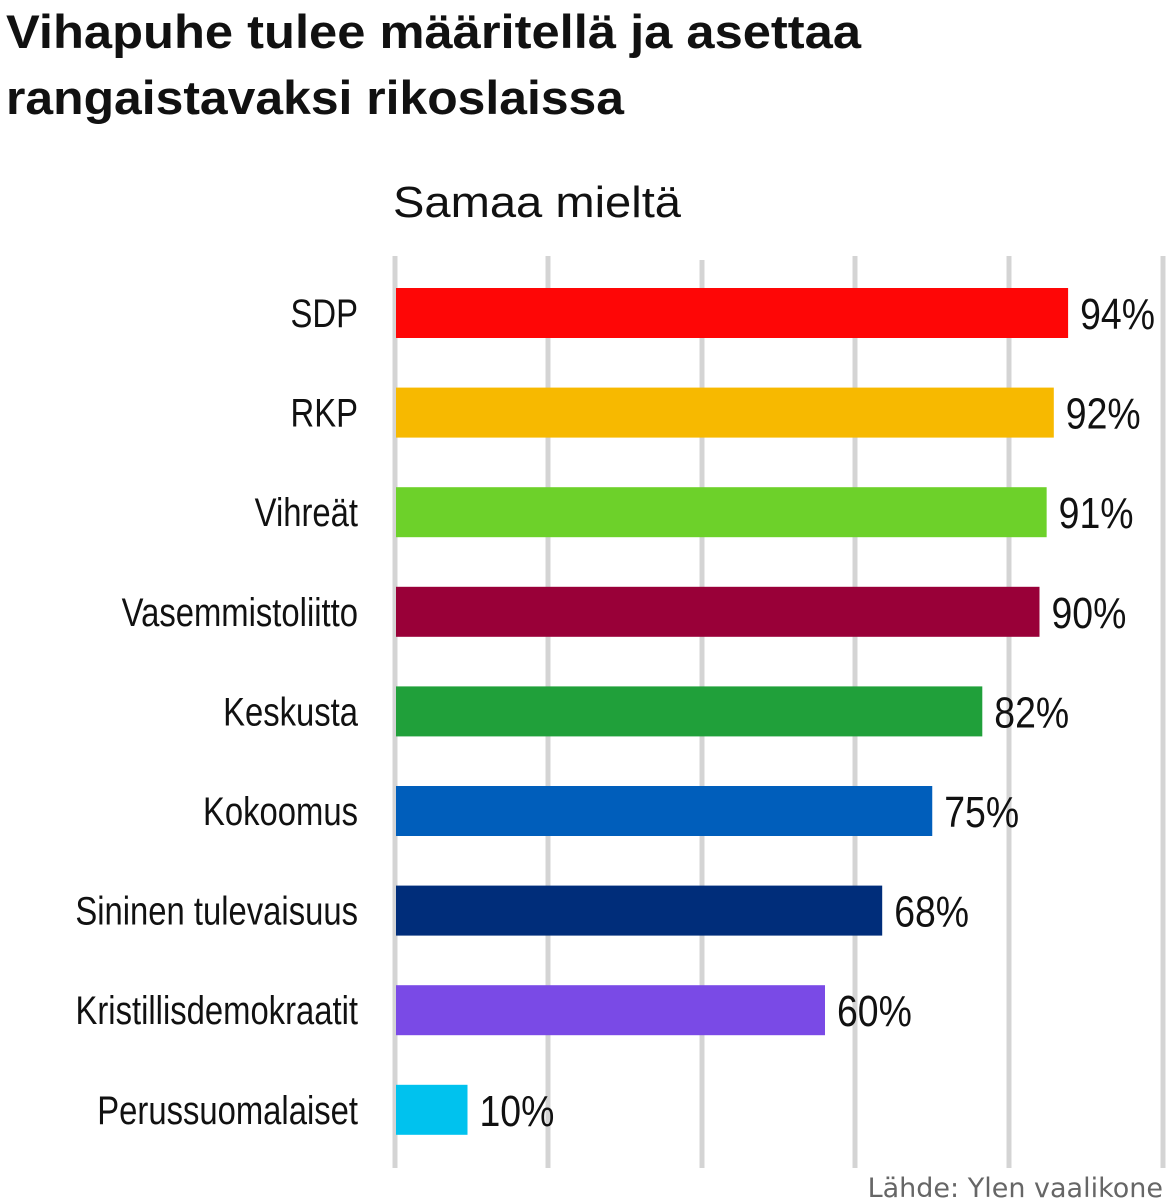  I want to click on value-label: 82%, so click(1031, 712).